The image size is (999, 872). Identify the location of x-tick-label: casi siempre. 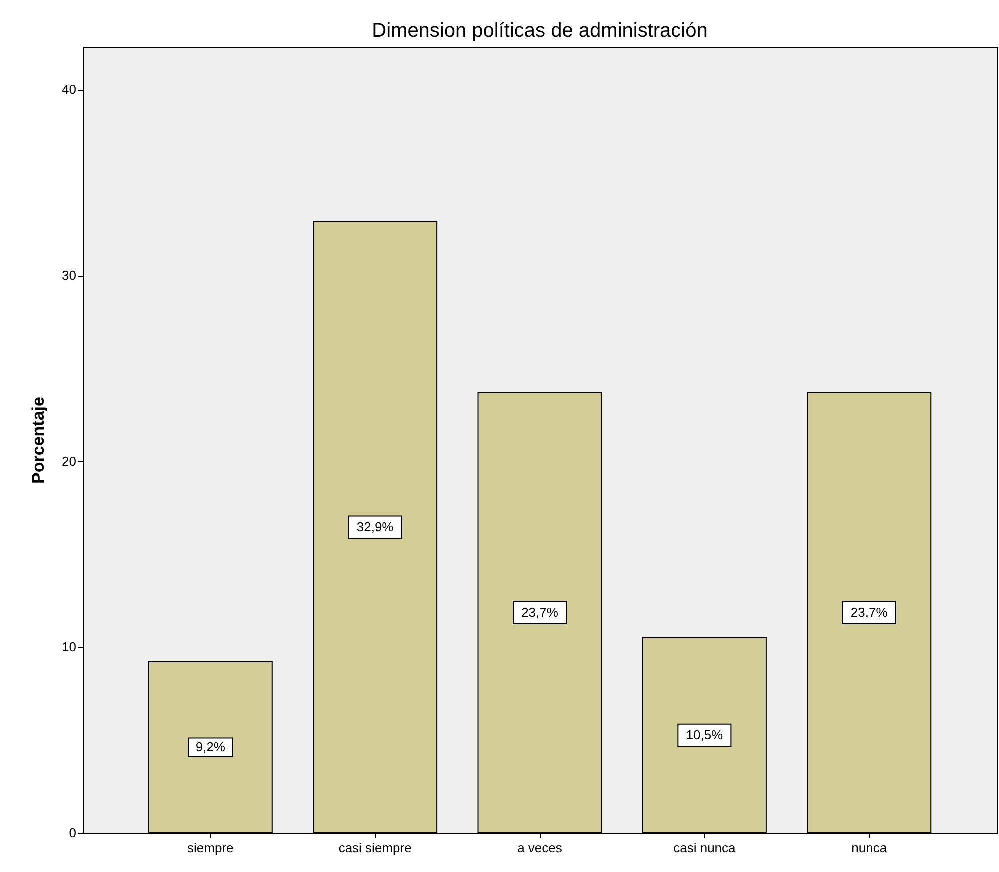
(375, 848).